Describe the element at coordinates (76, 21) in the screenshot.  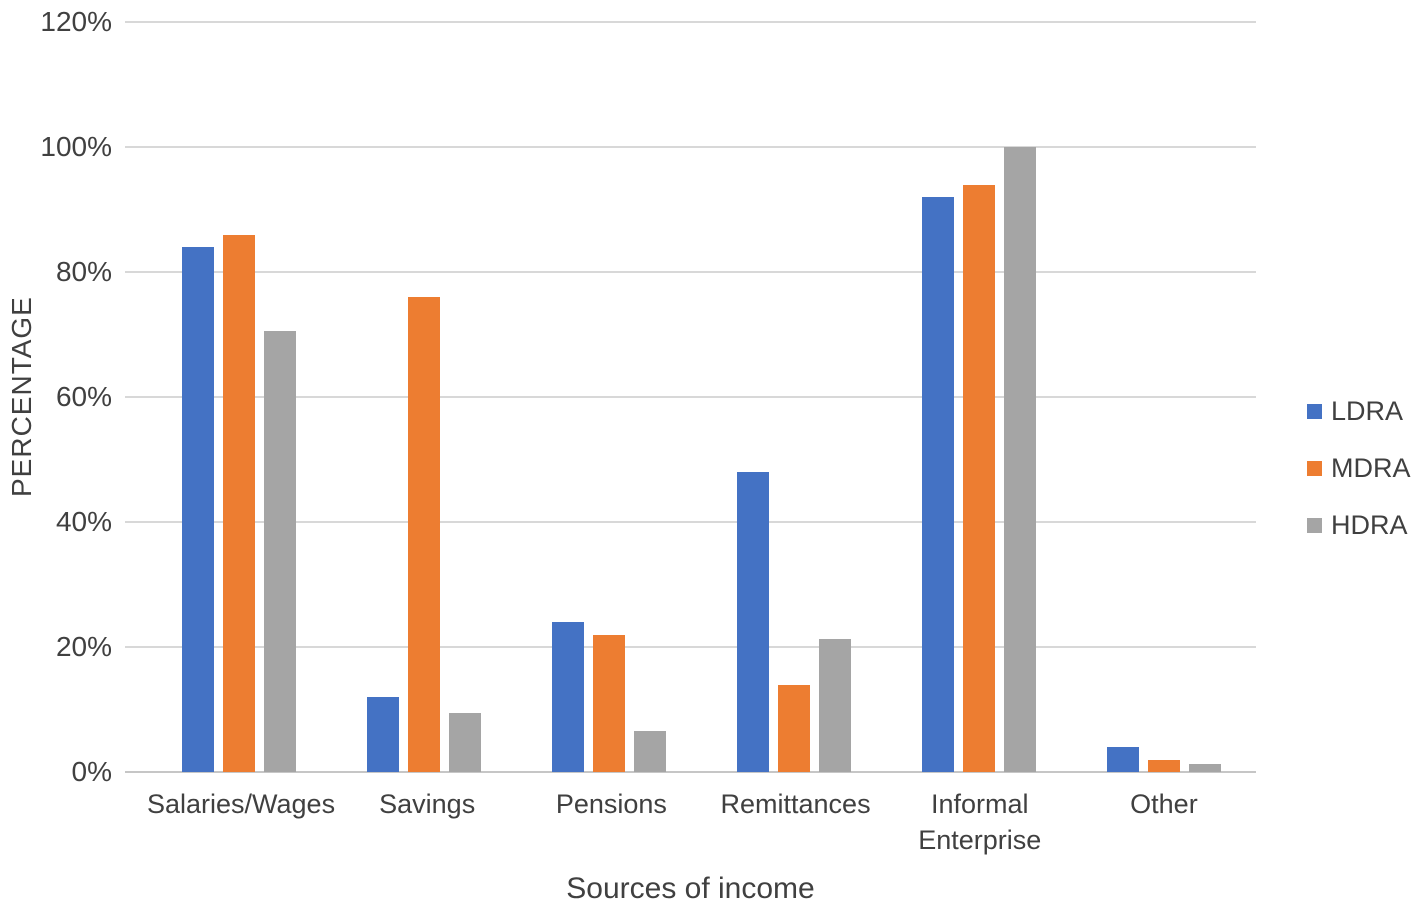
I see `y-tick-label-120: 120%` at that location.